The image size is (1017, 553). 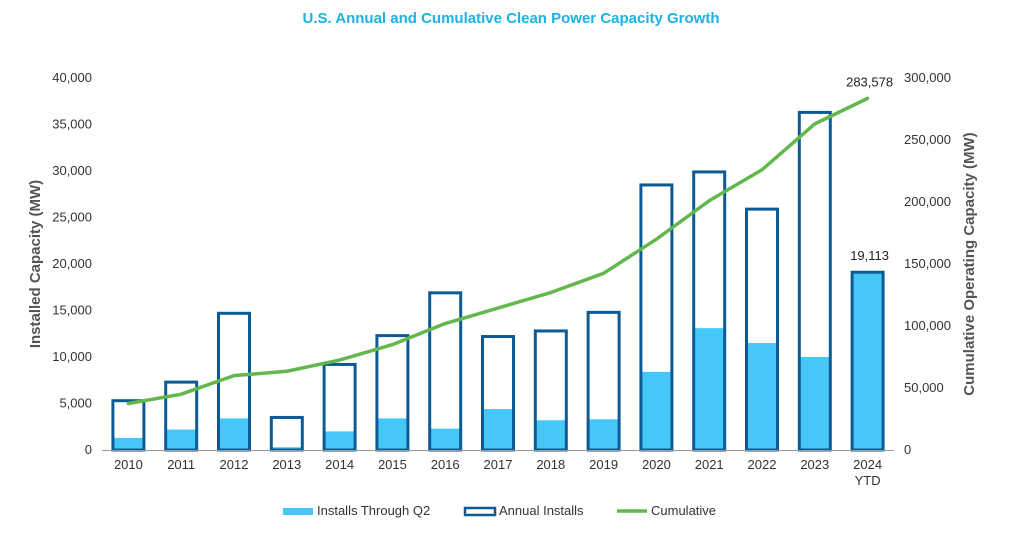 What do you see at coordinates (234, 464) in the screenshot?
I see `x-tick-label: 2012` at bounding box center [234, 464].